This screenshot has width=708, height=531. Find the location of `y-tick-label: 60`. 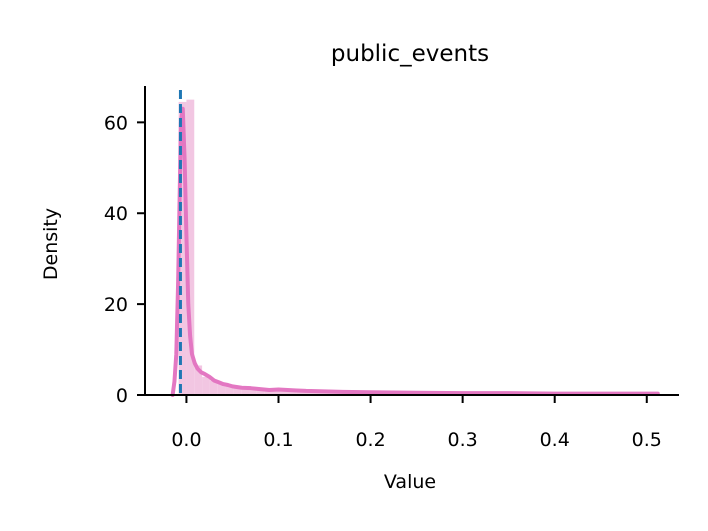

y-tick-label: 60 is located at coordinates (116, 123).